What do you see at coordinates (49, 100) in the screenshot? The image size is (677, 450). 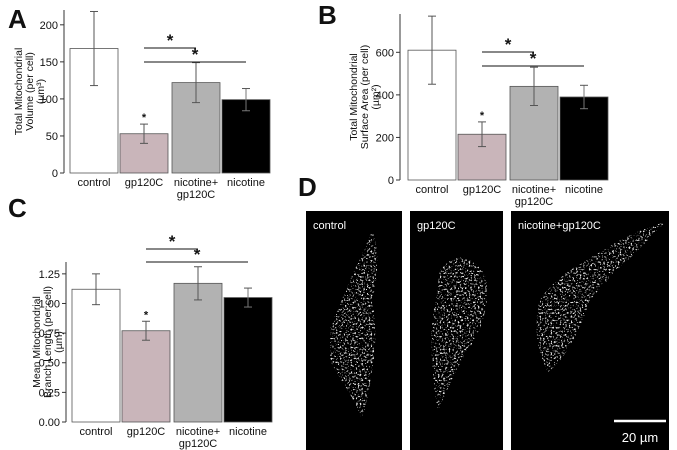 I see `y-tick-label: 100` at bounding box center [49, 100].